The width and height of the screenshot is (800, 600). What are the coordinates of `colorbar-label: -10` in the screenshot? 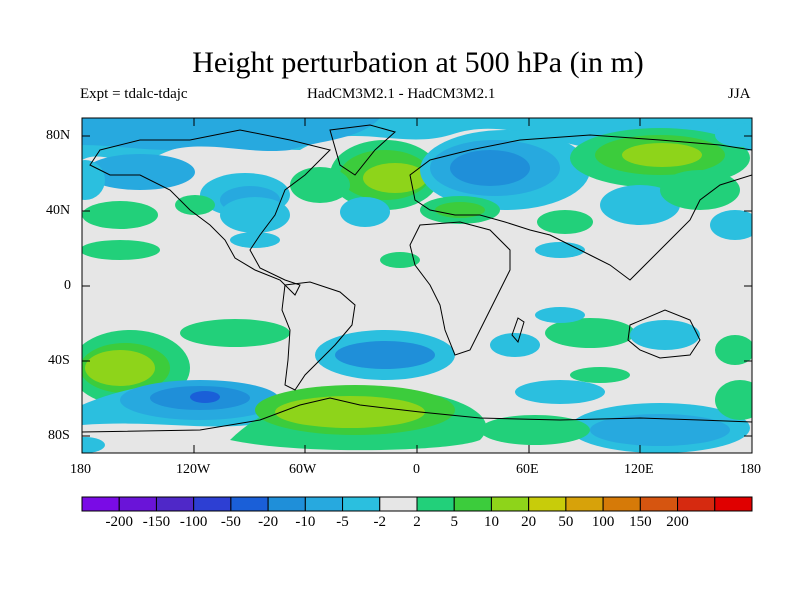 It's located at (305, 522).